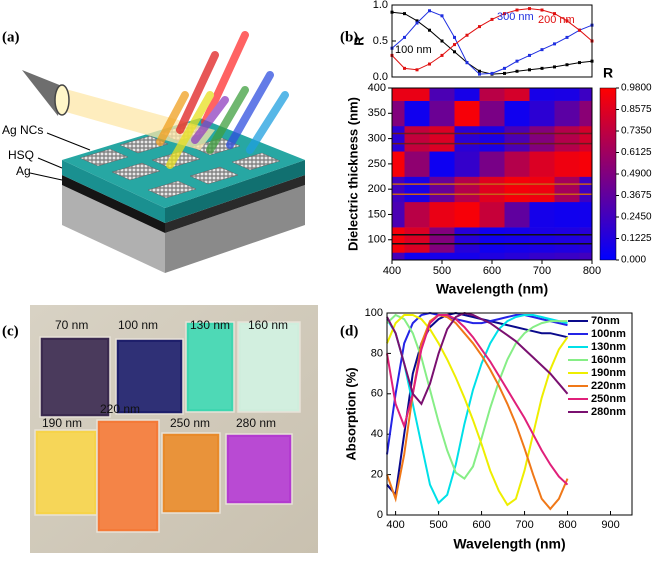 This screenshot has width=658, height=562. Describe the element at coordinates (608, 174) in the screenshot. I see `colorbar` at that location.